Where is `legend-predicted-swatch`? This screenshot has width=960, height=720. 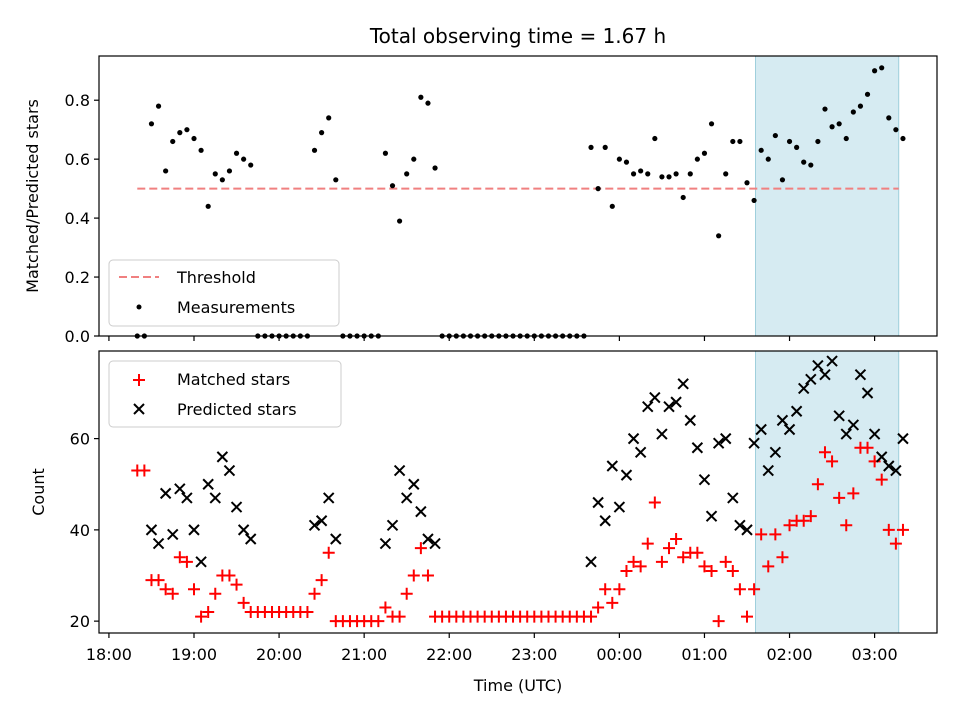
legend-predicted-swatch is located at coordinates (139, 409).